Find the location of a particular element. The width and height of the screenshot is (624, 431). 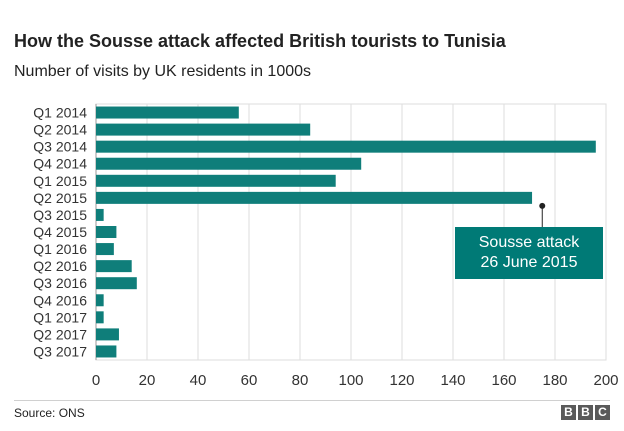

x-tick-label: 60 is located at coordinates (249, 380).